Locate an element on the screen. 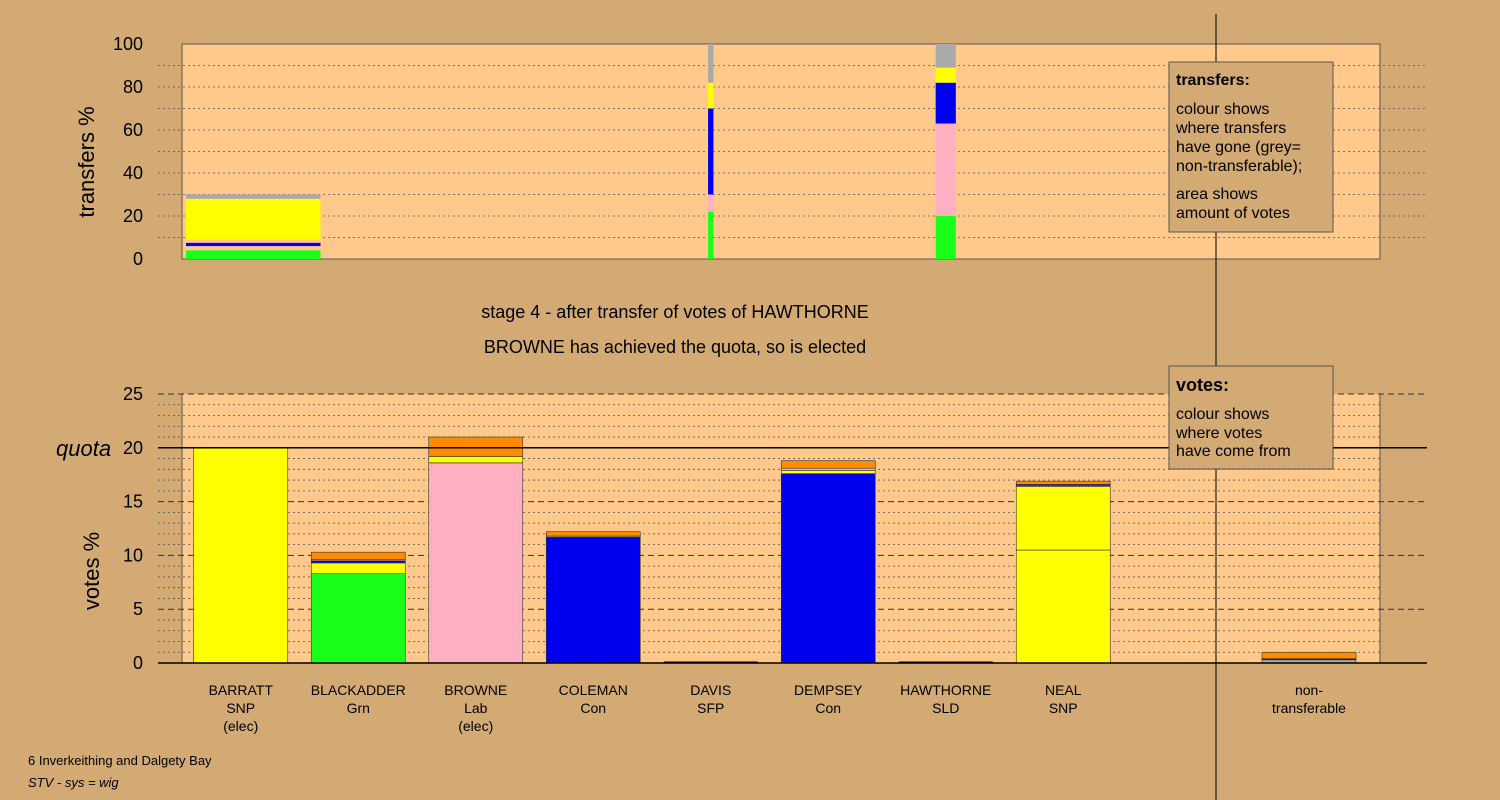  votes-legend-box is located at coordinates (1251, 417).